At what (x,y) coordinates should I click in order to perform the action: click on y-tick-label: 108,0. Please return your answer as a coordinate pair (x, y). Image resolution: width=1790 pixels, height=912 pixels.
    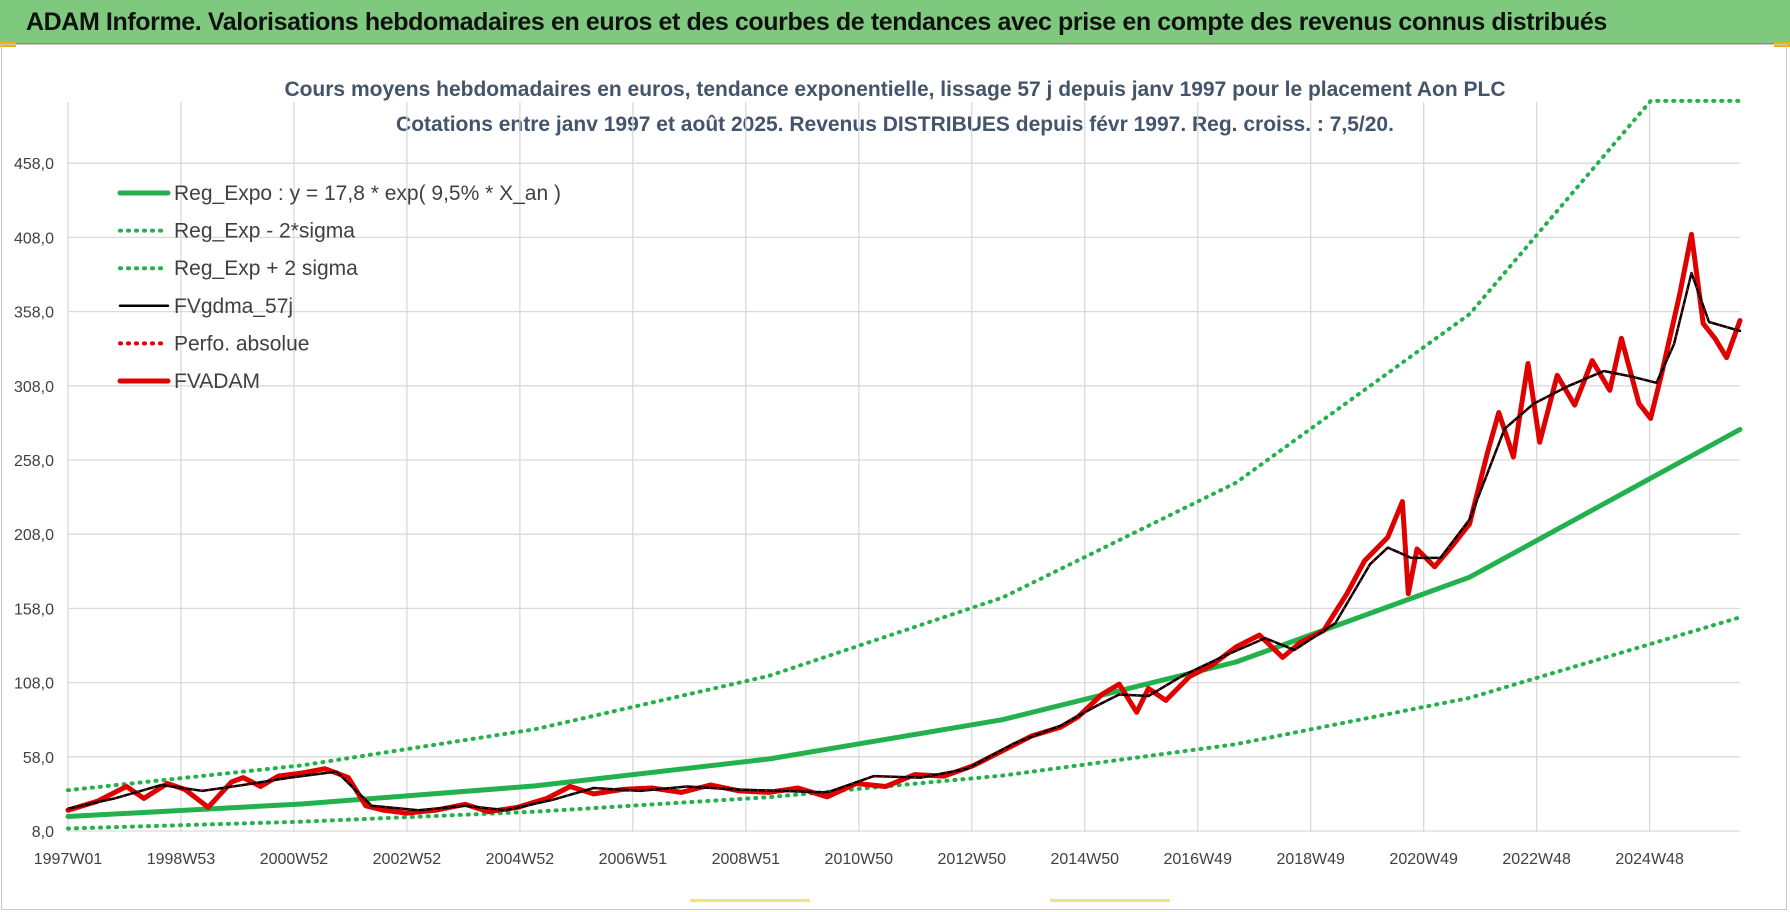
    Looking at the image, I should click on (34, 684).